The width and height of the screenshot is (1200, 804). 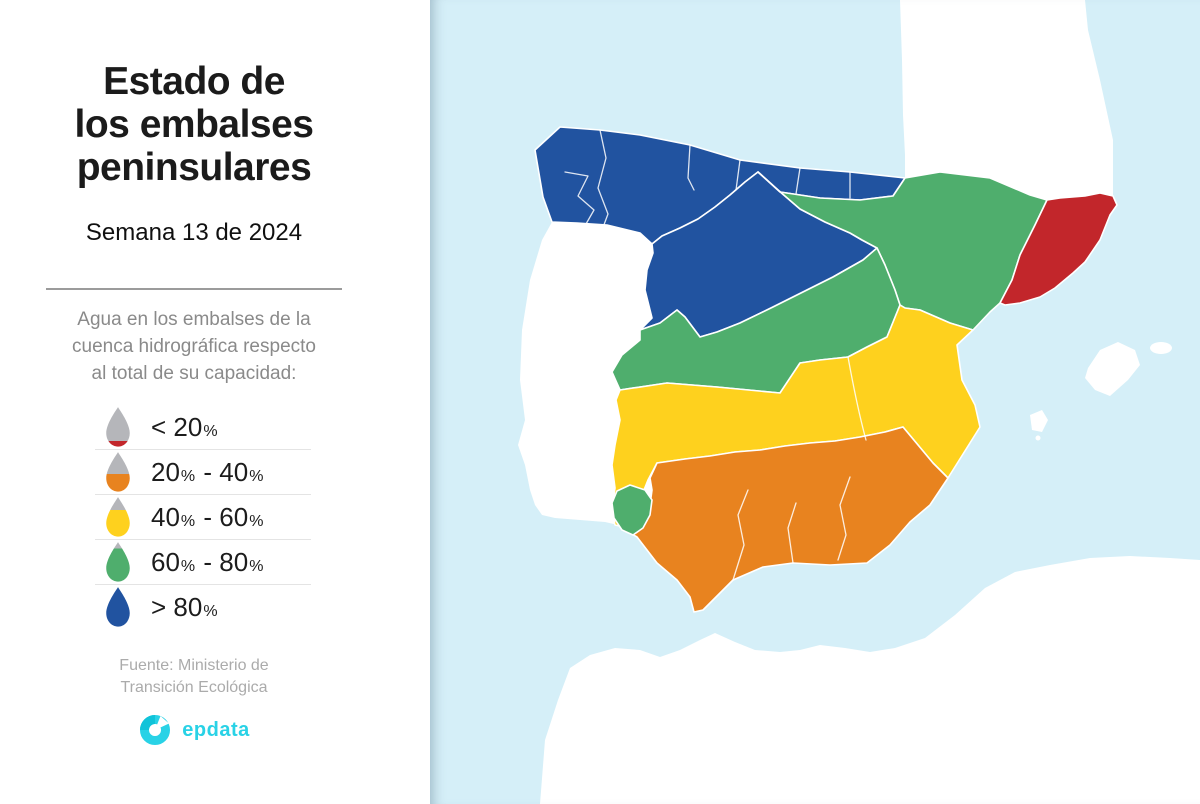 What do you see at coordinates (632, 510) in the screenshot?
I see `basin-tinto-odiel` at bounding box center [632, 510].